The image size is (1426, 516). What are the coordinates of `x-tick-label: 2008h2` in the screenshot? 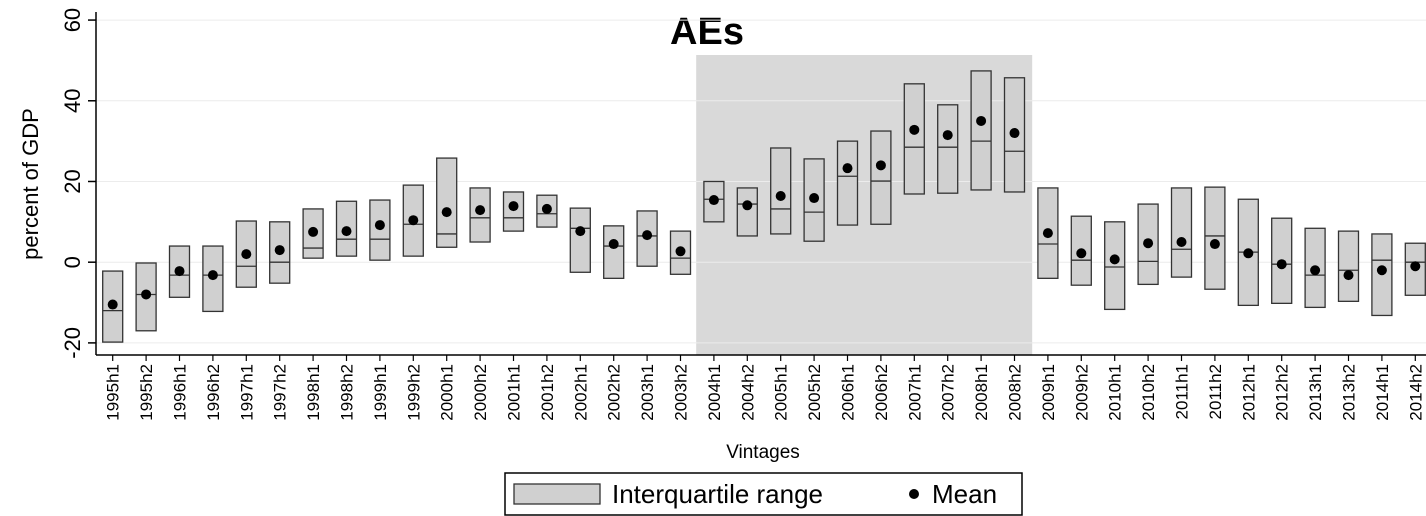 It's located at (1015, 392).